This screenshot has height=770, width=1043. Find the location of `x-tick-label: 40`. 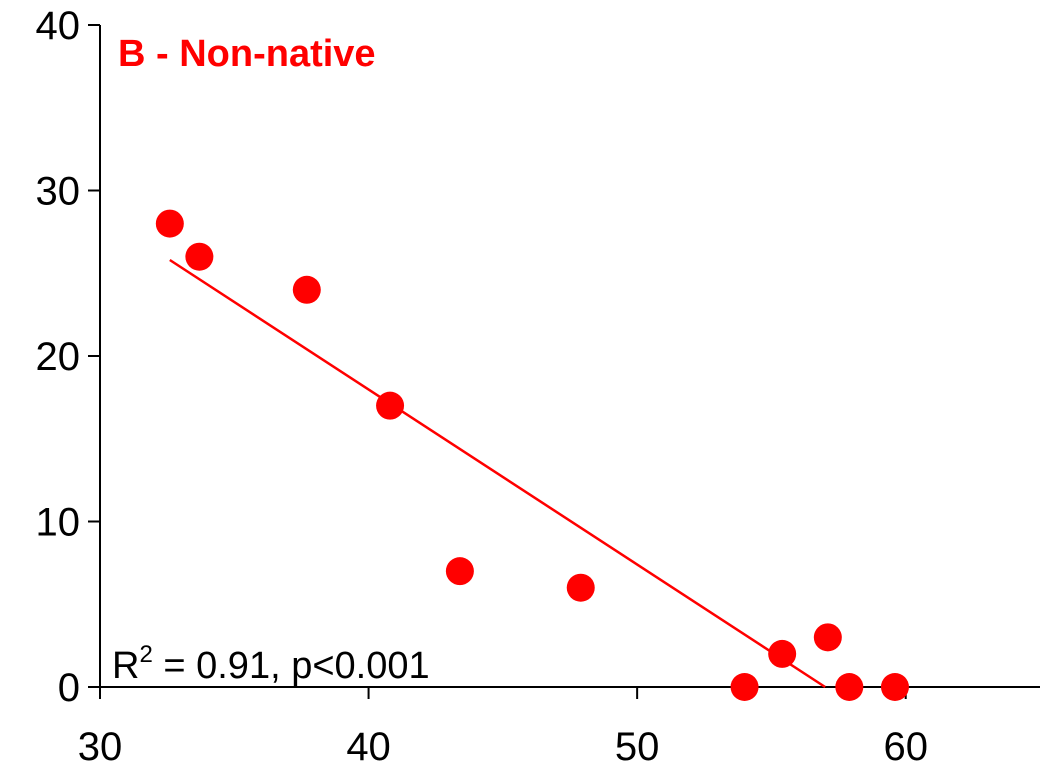

x-tick-label: 40 is located at coordinates (368, 747).